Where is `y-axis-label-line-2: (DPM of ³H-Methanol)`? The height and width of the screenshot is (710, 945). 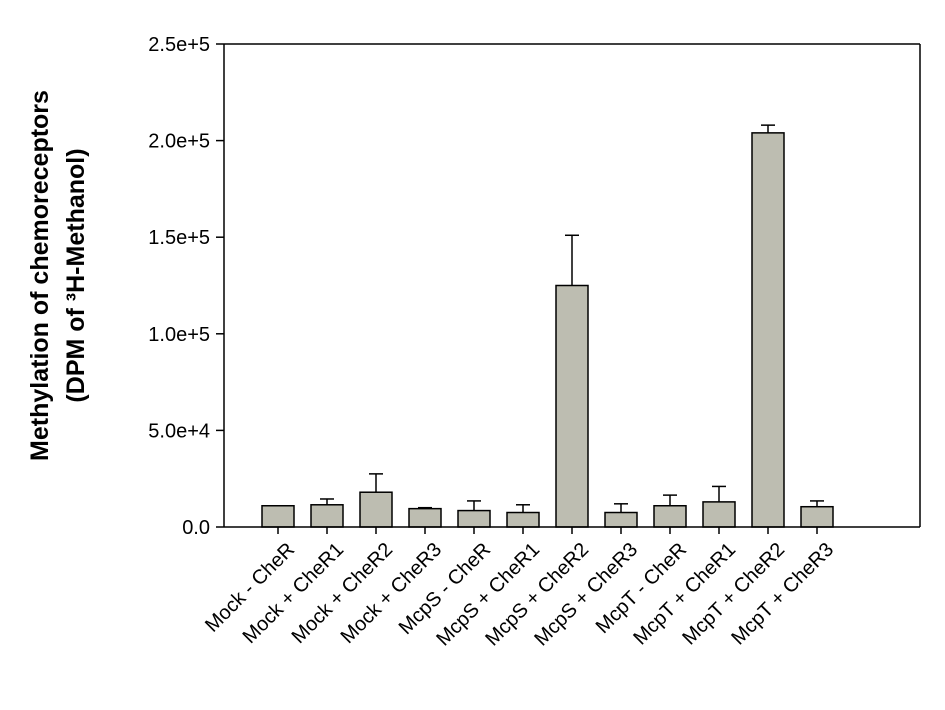 y-axis-label-line-2: (DPM of ³H-Methanol) is located at coordinates (76, 275).